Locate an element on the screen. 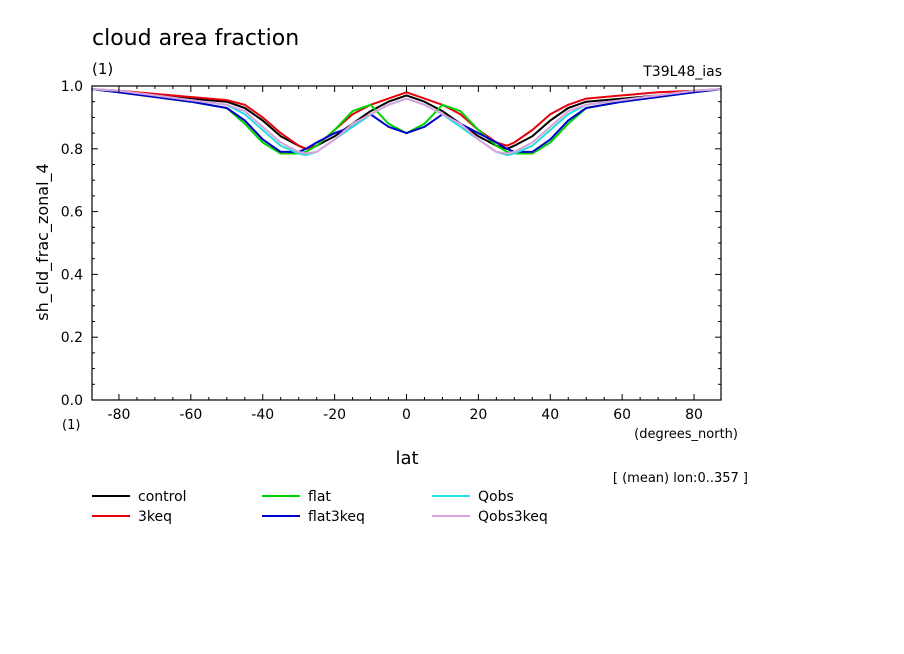  x-tick-label: -20 is located at coordinates (334, 415).